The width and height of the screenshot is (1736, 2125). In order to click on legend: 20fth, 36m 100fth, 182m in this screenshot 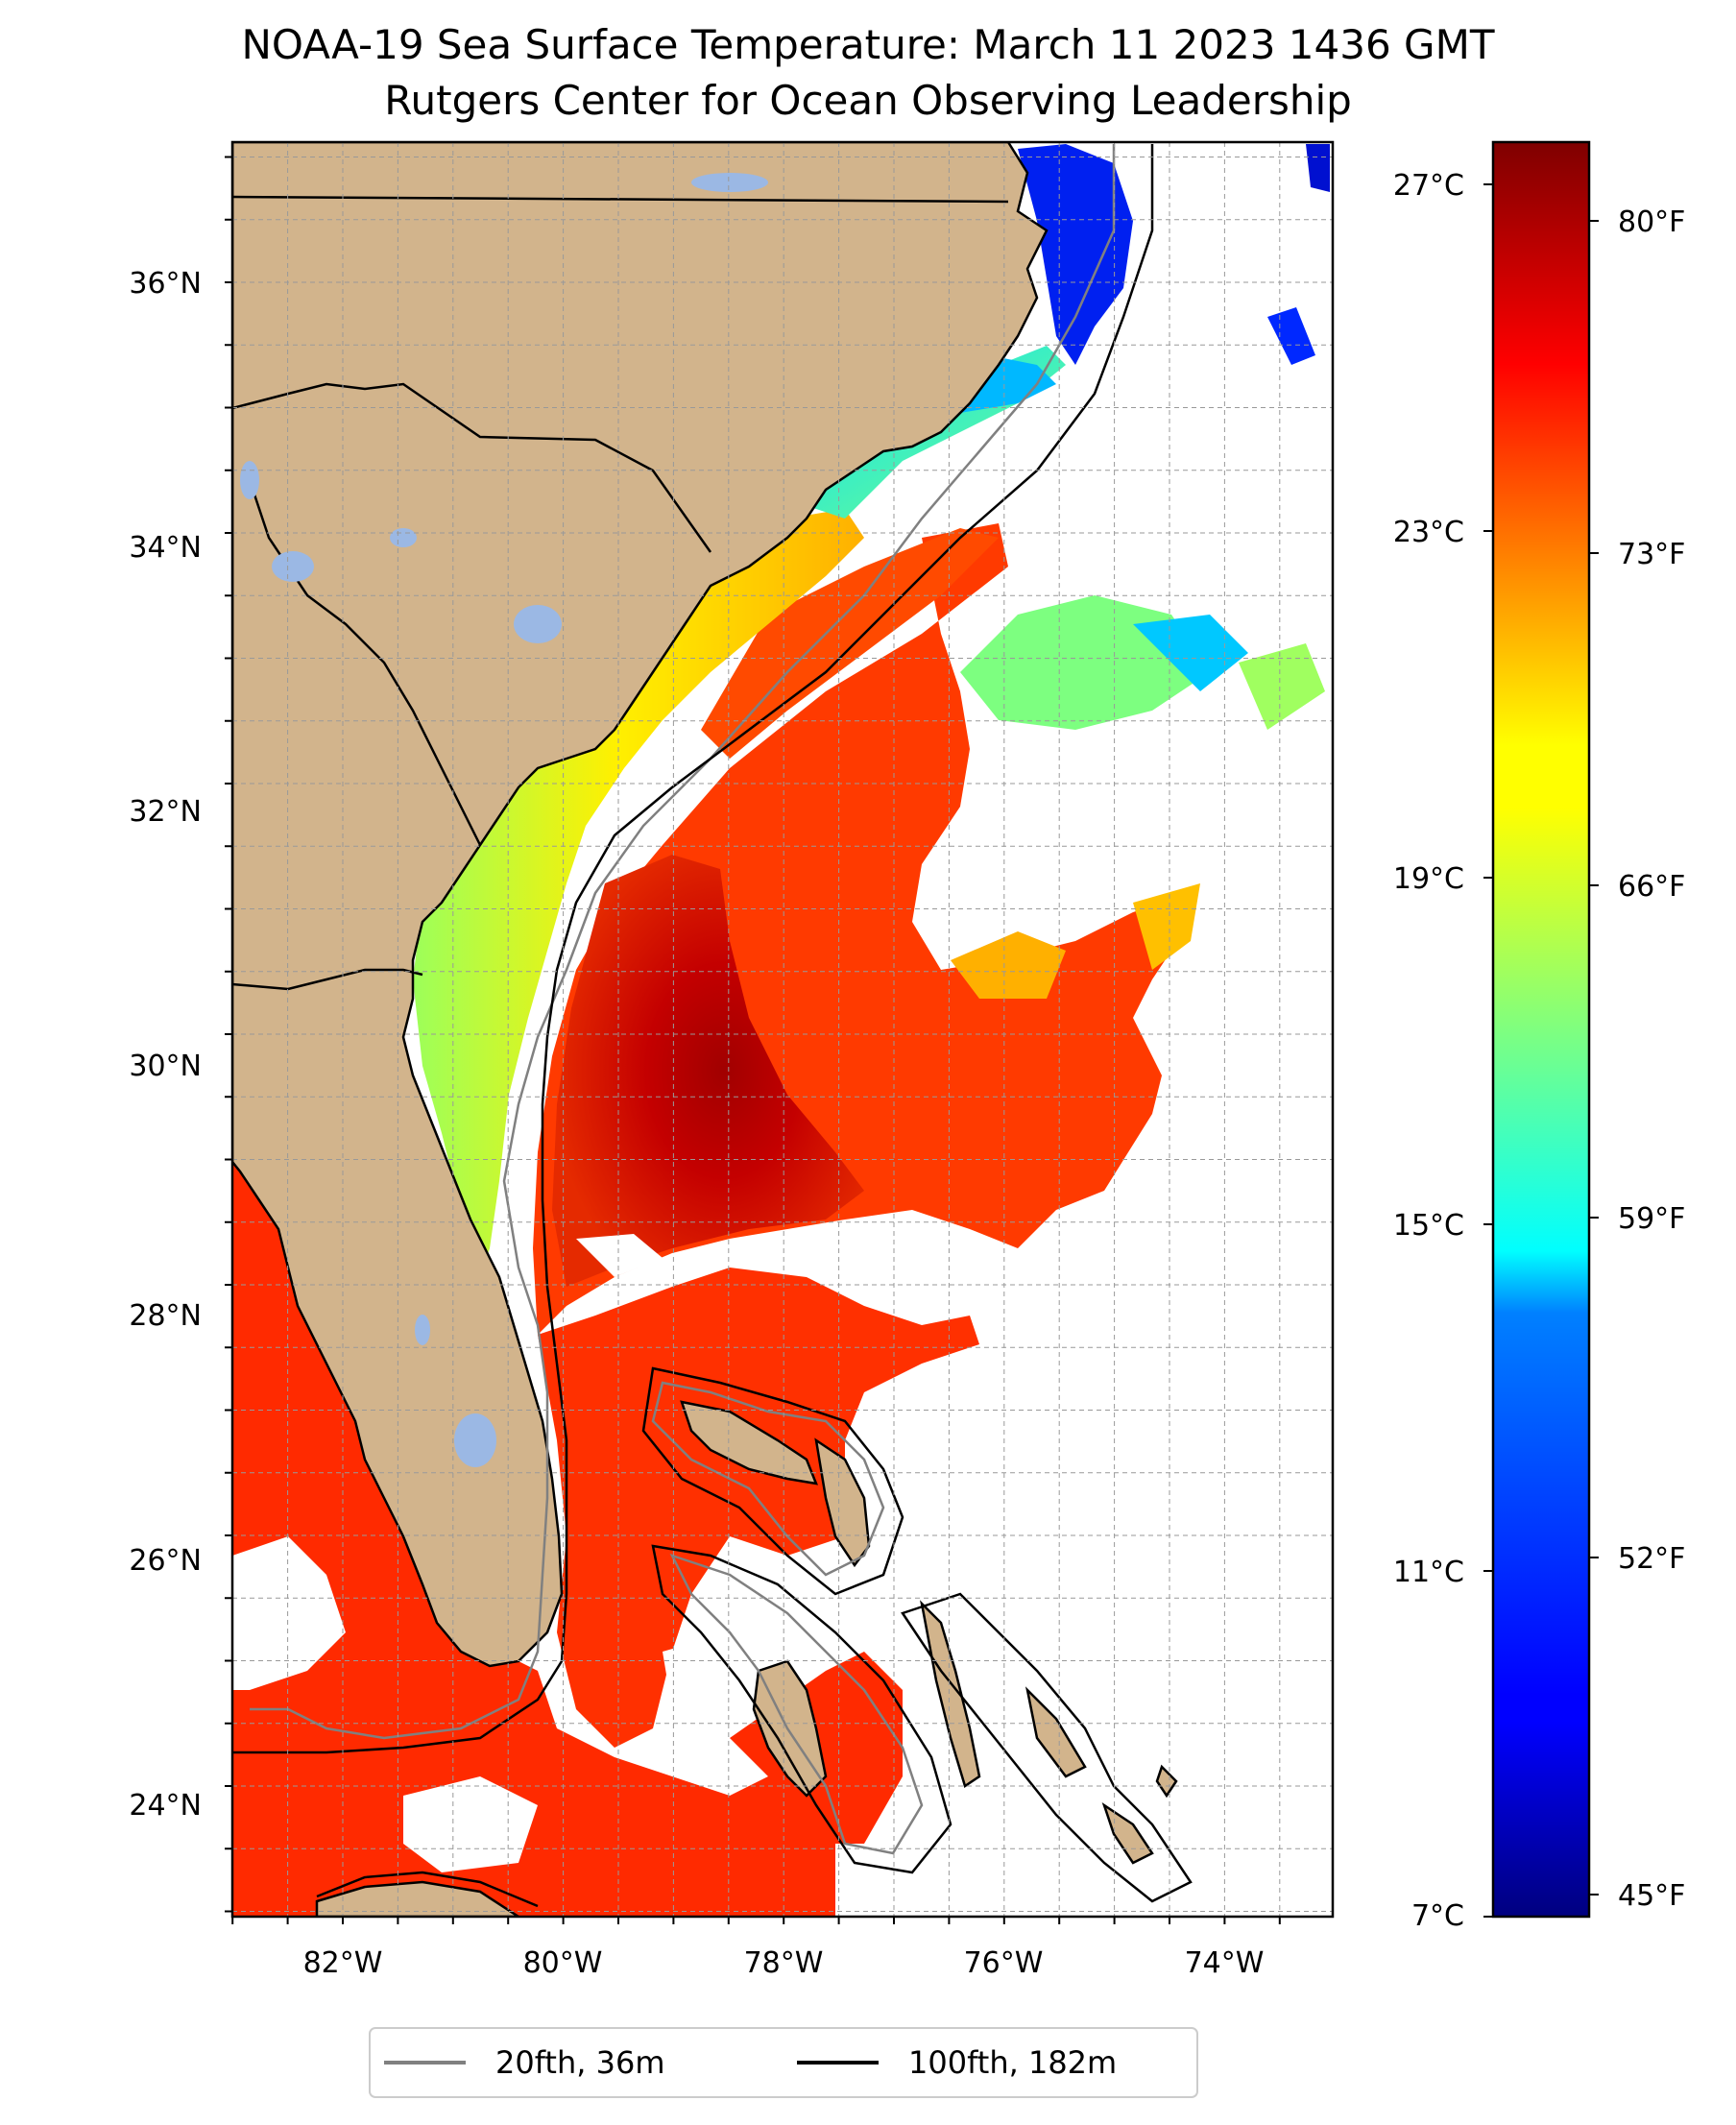, I will do `click(783, 2062)`.